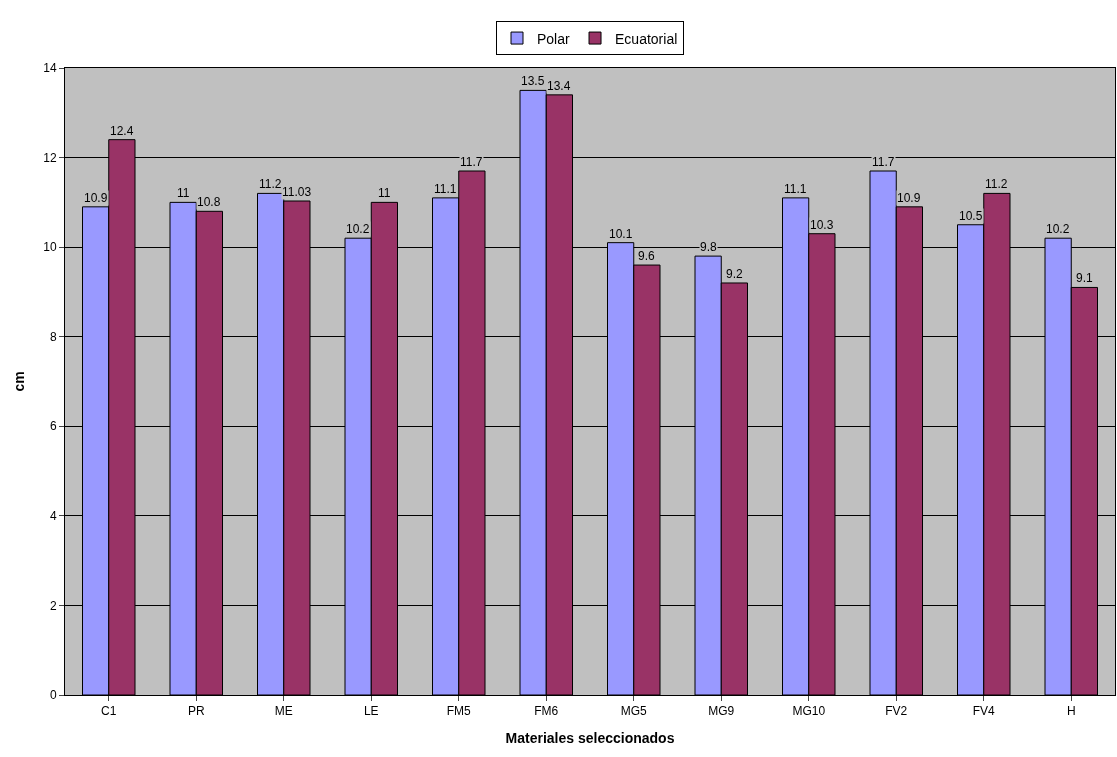 The width and height of the screenshot is (1117, 757). I want to click on y-tick-label: 12, so click(50, 157).